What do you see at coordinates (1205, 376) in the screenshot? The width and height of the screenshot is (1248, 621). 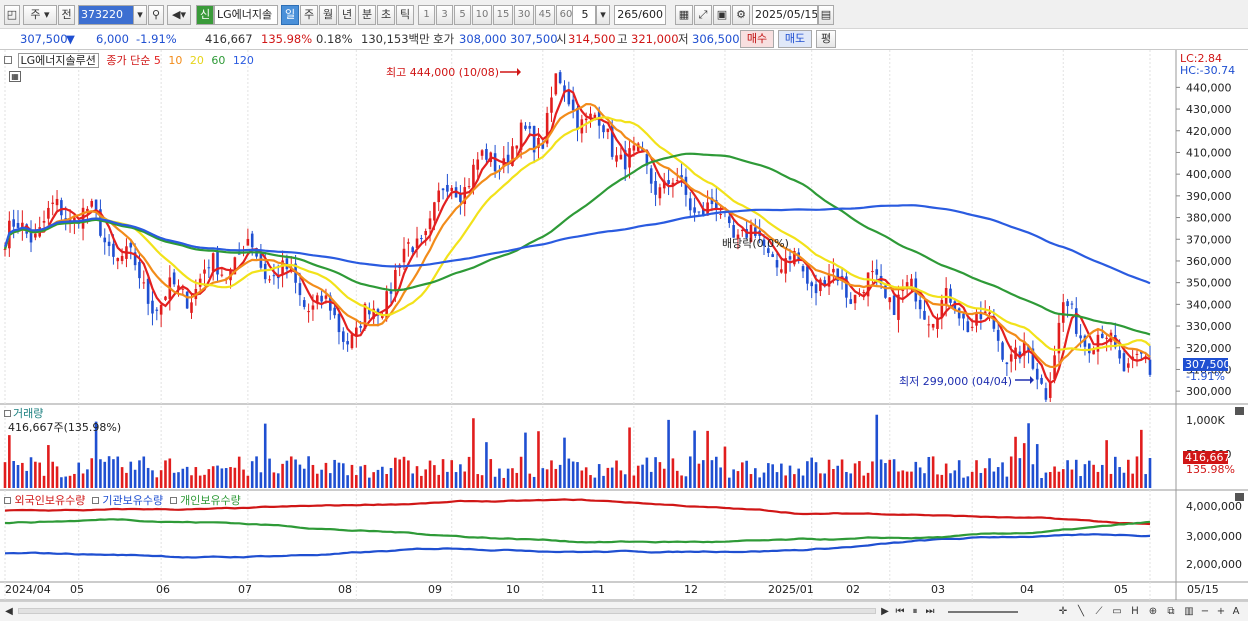 I see `last-pct-label: -1.91%` at bounding box center [1205, 376].